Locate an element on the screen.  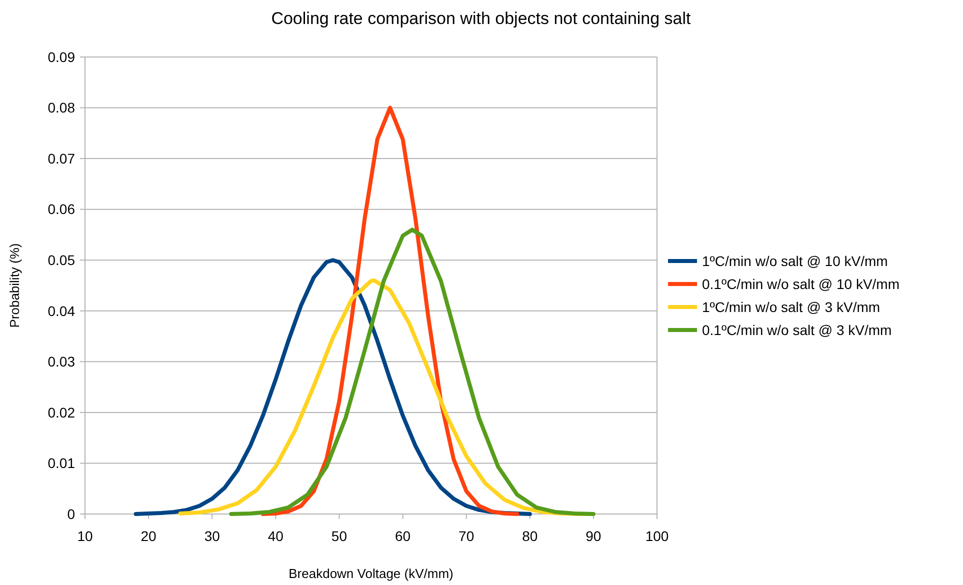
x-tick-label: 50 is located at coordinates (339, 536).